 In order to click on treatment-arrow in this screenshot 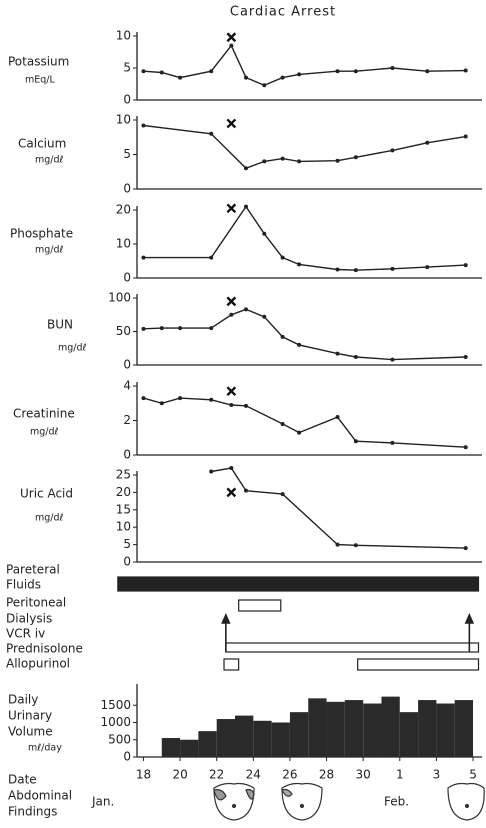, I will do `click(469, 632)`.